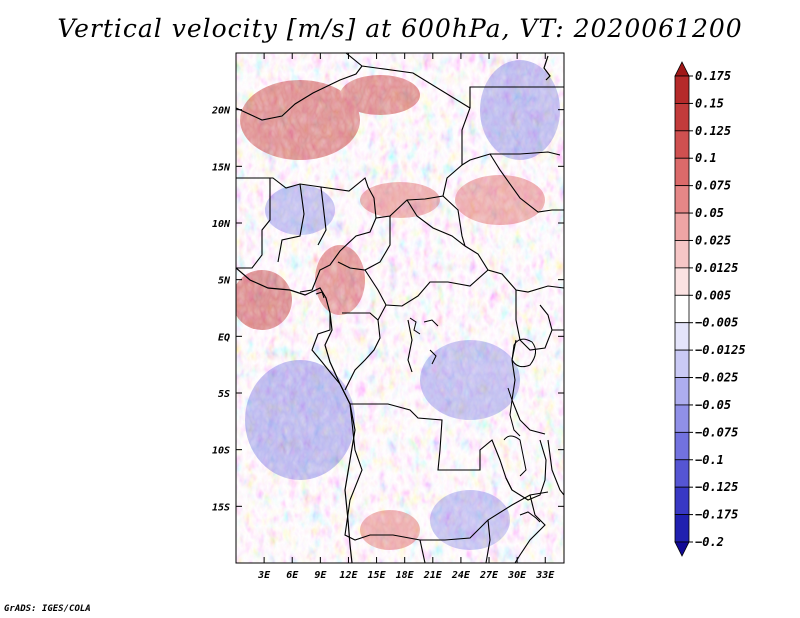 This screenshot has width=800, height=618. I want to click on y-tick-label: 15S, so click(221, 507).